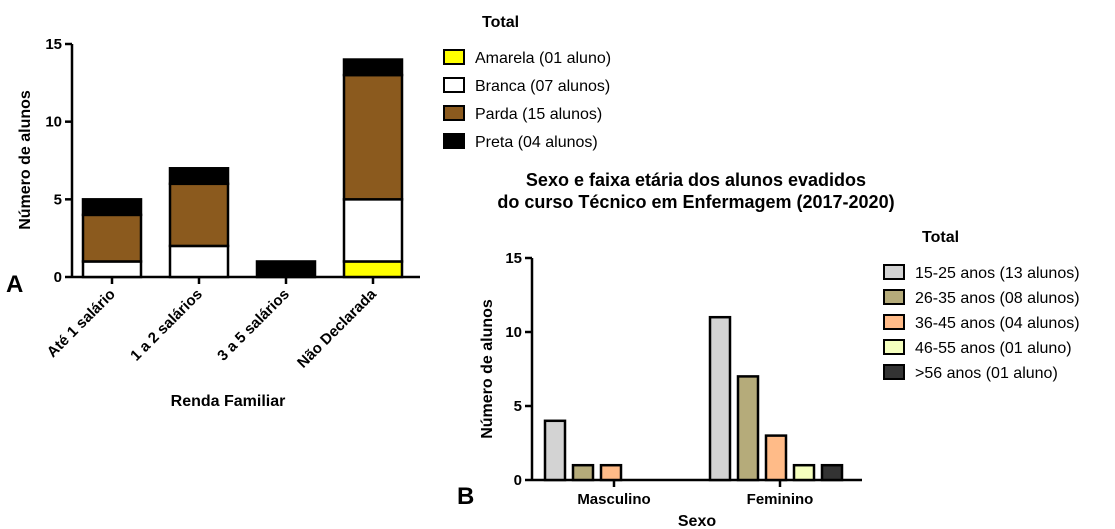 The width and height of the screenshot is (1115, 529). Describe the element at coordinates (993, 348) in the screenshot. I see `chart-b-legend-label: 46-55 anos (01 aluno)` at that location.